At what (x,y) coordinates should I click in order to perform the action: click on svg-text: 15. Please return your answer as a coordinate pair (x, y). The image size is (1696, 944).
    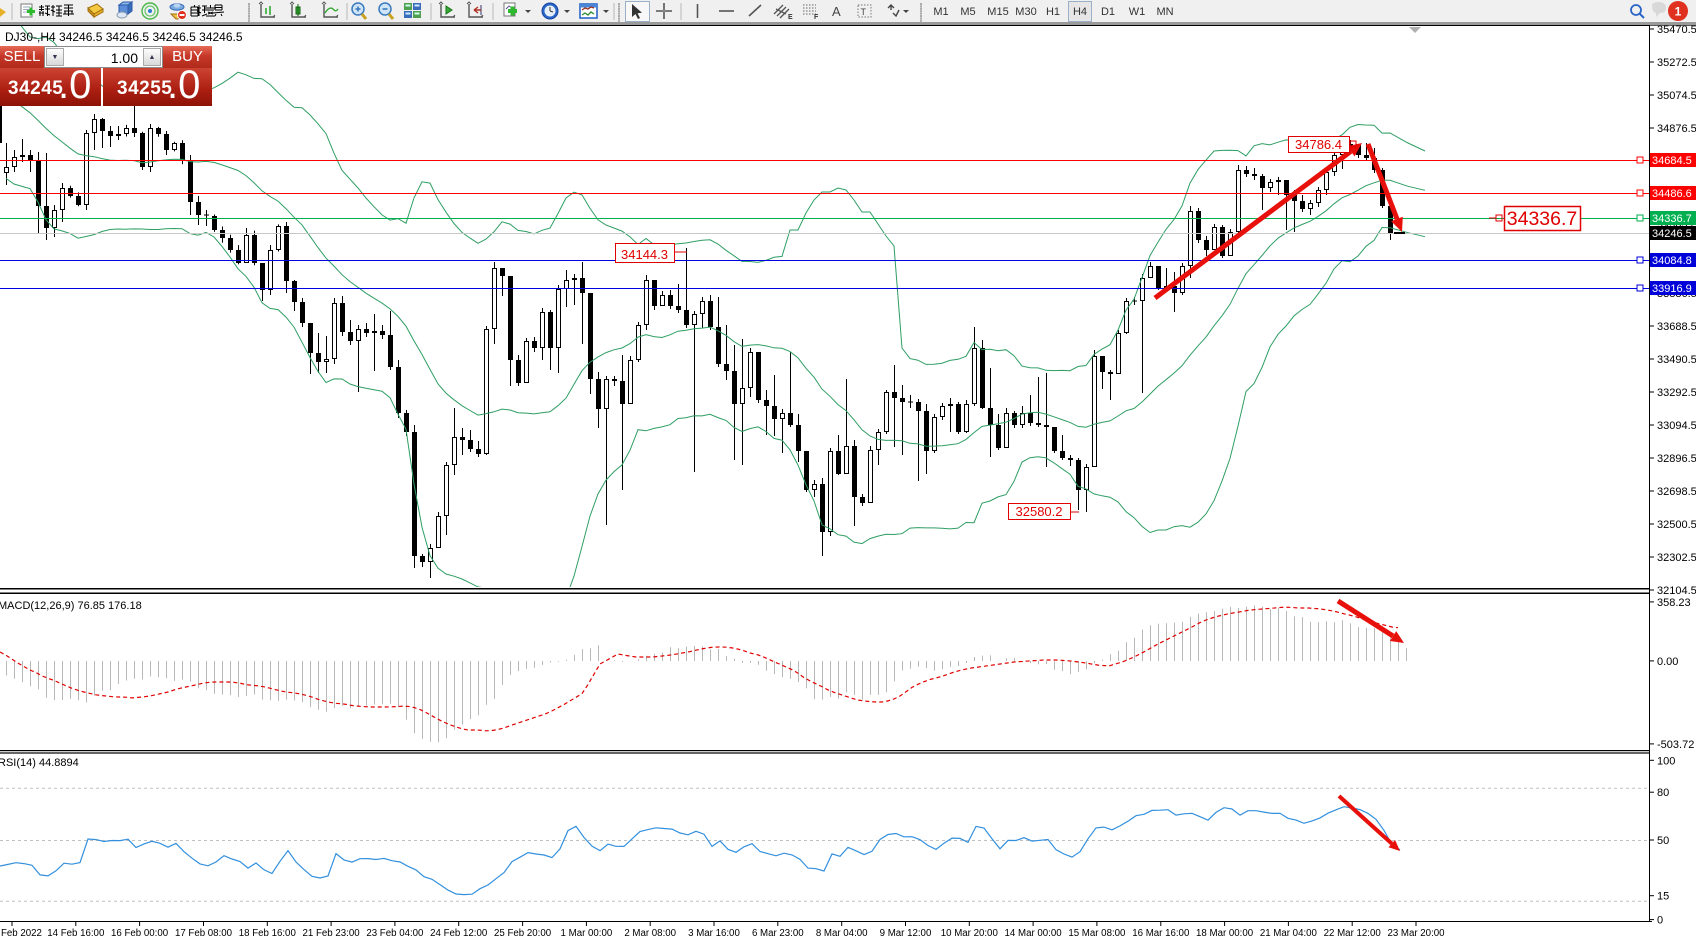
    Looking at the image, I should click on (1663, 897).